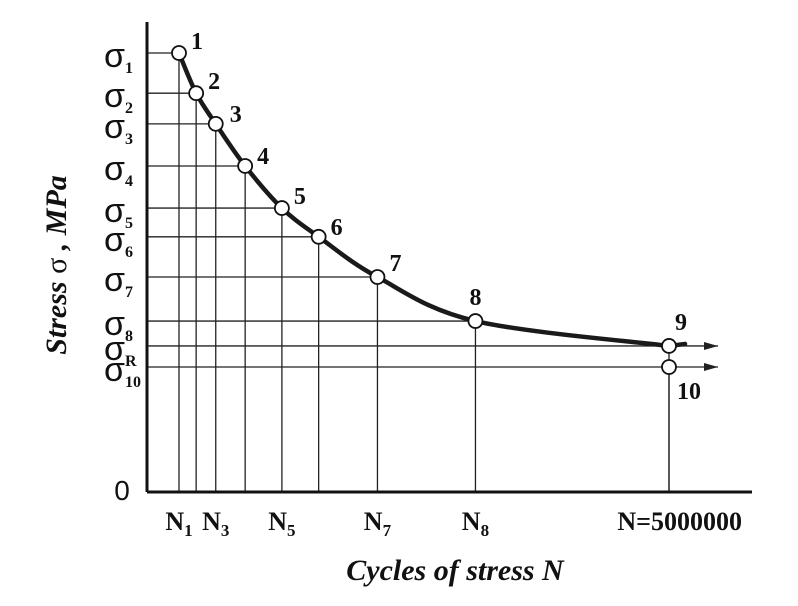 The image size is (798, 606). I want to click on point-label-4: 4, so click(263, 157).